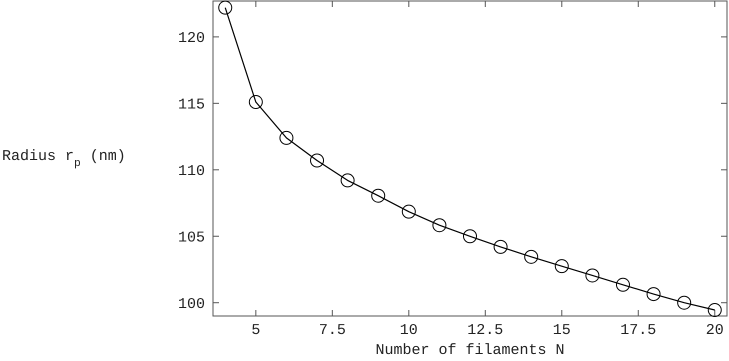 The height and width of the screenshot is (361, 729). I want to click on y-tick-label: 115, so click(191, 105).